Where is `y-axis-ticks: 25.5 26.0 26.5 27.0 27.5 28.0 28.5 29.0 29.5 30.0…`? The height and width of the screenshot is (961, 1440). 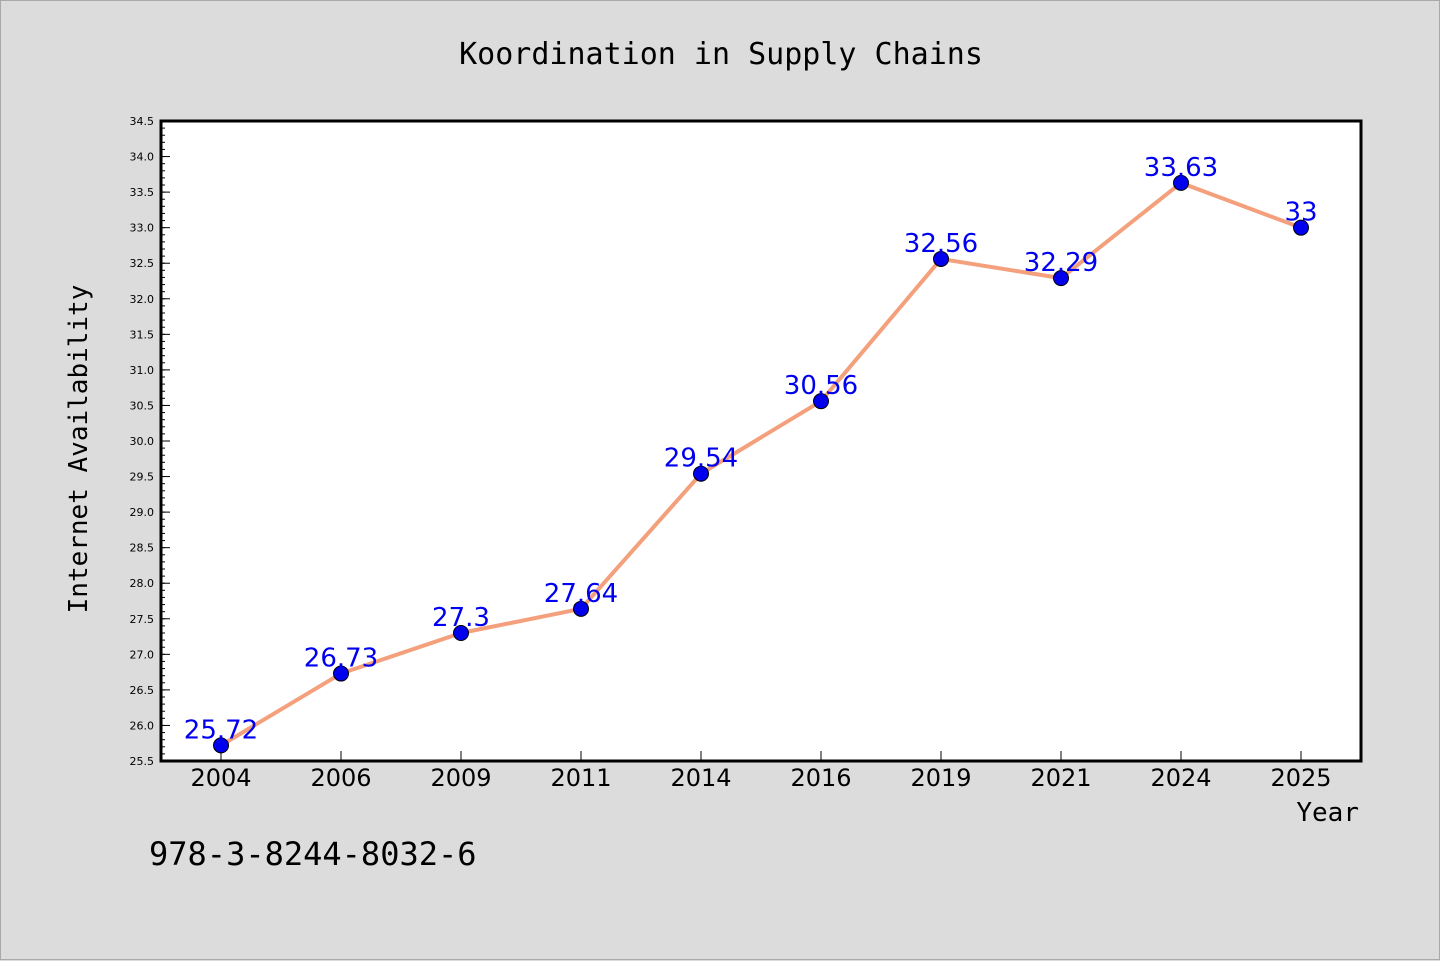 y-axis-ticks: 25.5 26.0 26.5 27.0 27.5 28.0 28.5 29.0 29.5 30.0… is located at coordinates (150, 441).